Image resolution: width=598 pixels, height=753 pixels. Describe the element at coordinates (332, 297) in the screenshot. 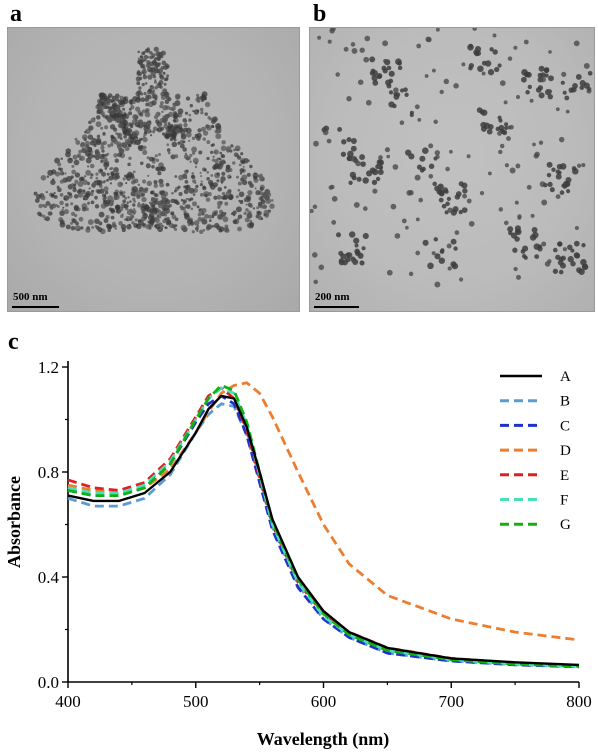

I see `scale-bar-label-b: 200 nm` at that location.